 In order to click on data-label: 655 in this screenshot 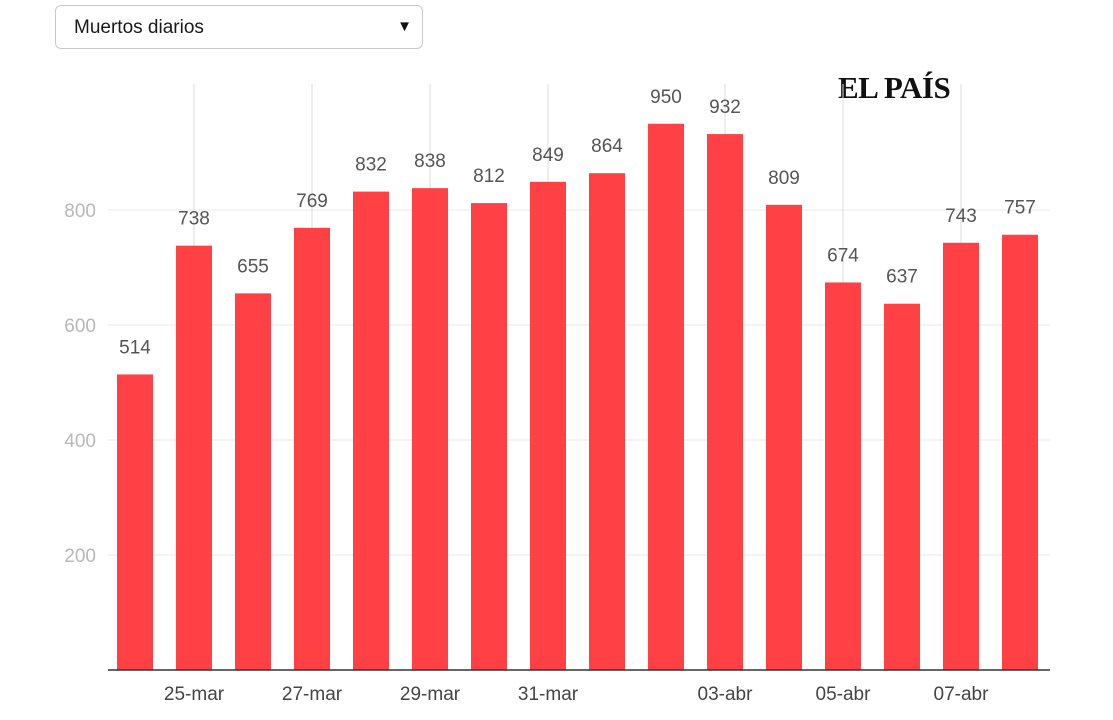, I will do `click(253, 266)`.